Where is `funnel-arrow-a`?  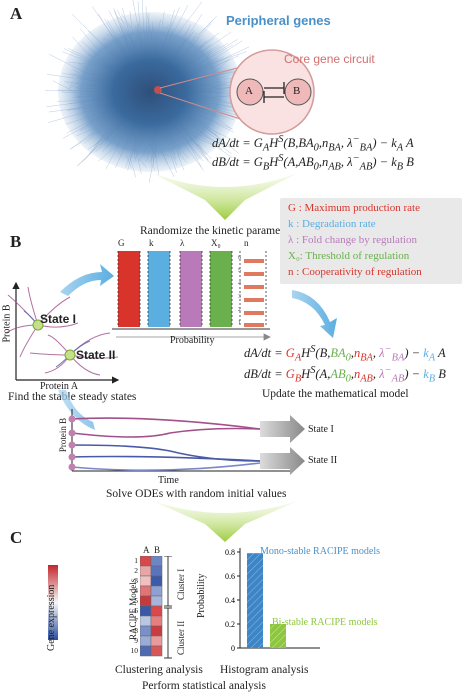 funnel-arrow-a is located at coordinates (225, 196).